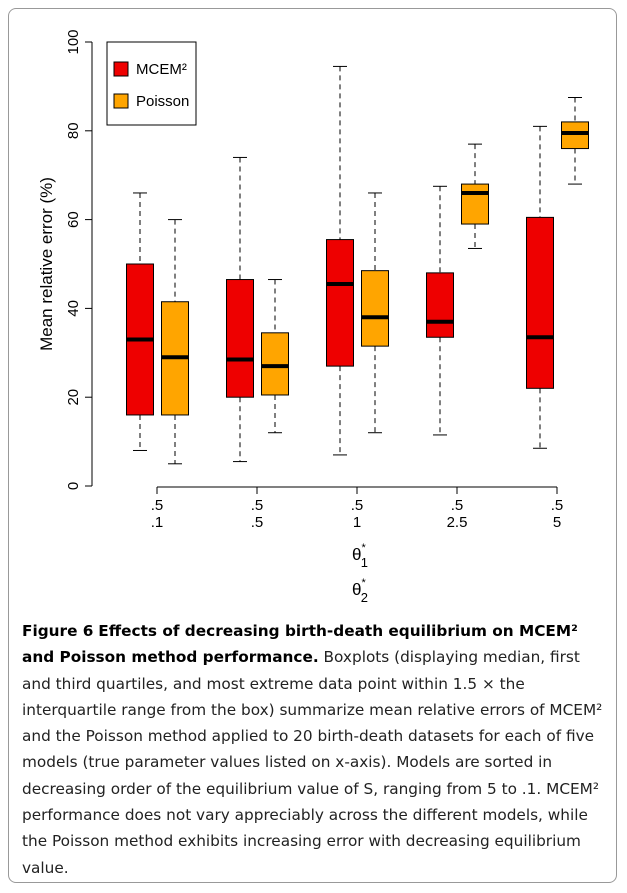  Describe the element at coordinates (157, 522) in the screenshot. I see `x-tick-label: .1` at that location.